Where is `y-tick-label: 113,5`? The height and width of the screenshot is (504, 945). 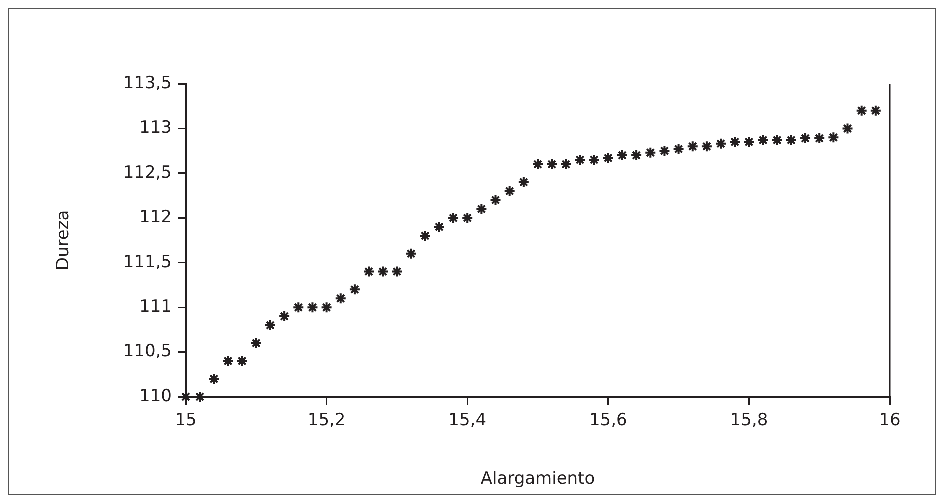 y-tick-label: 113,5 is located at coordinates (147, 83).